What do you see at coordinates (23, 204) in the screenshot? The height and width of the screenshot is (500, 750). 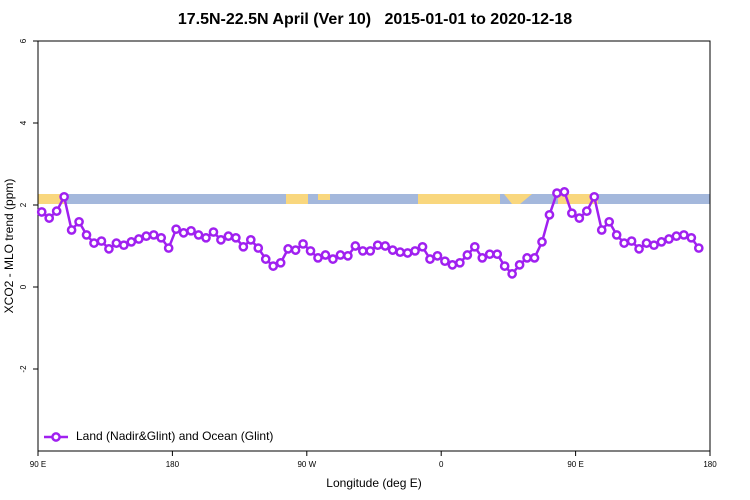 I see `y-tick-label: 2` at bounding box center [23, 204].